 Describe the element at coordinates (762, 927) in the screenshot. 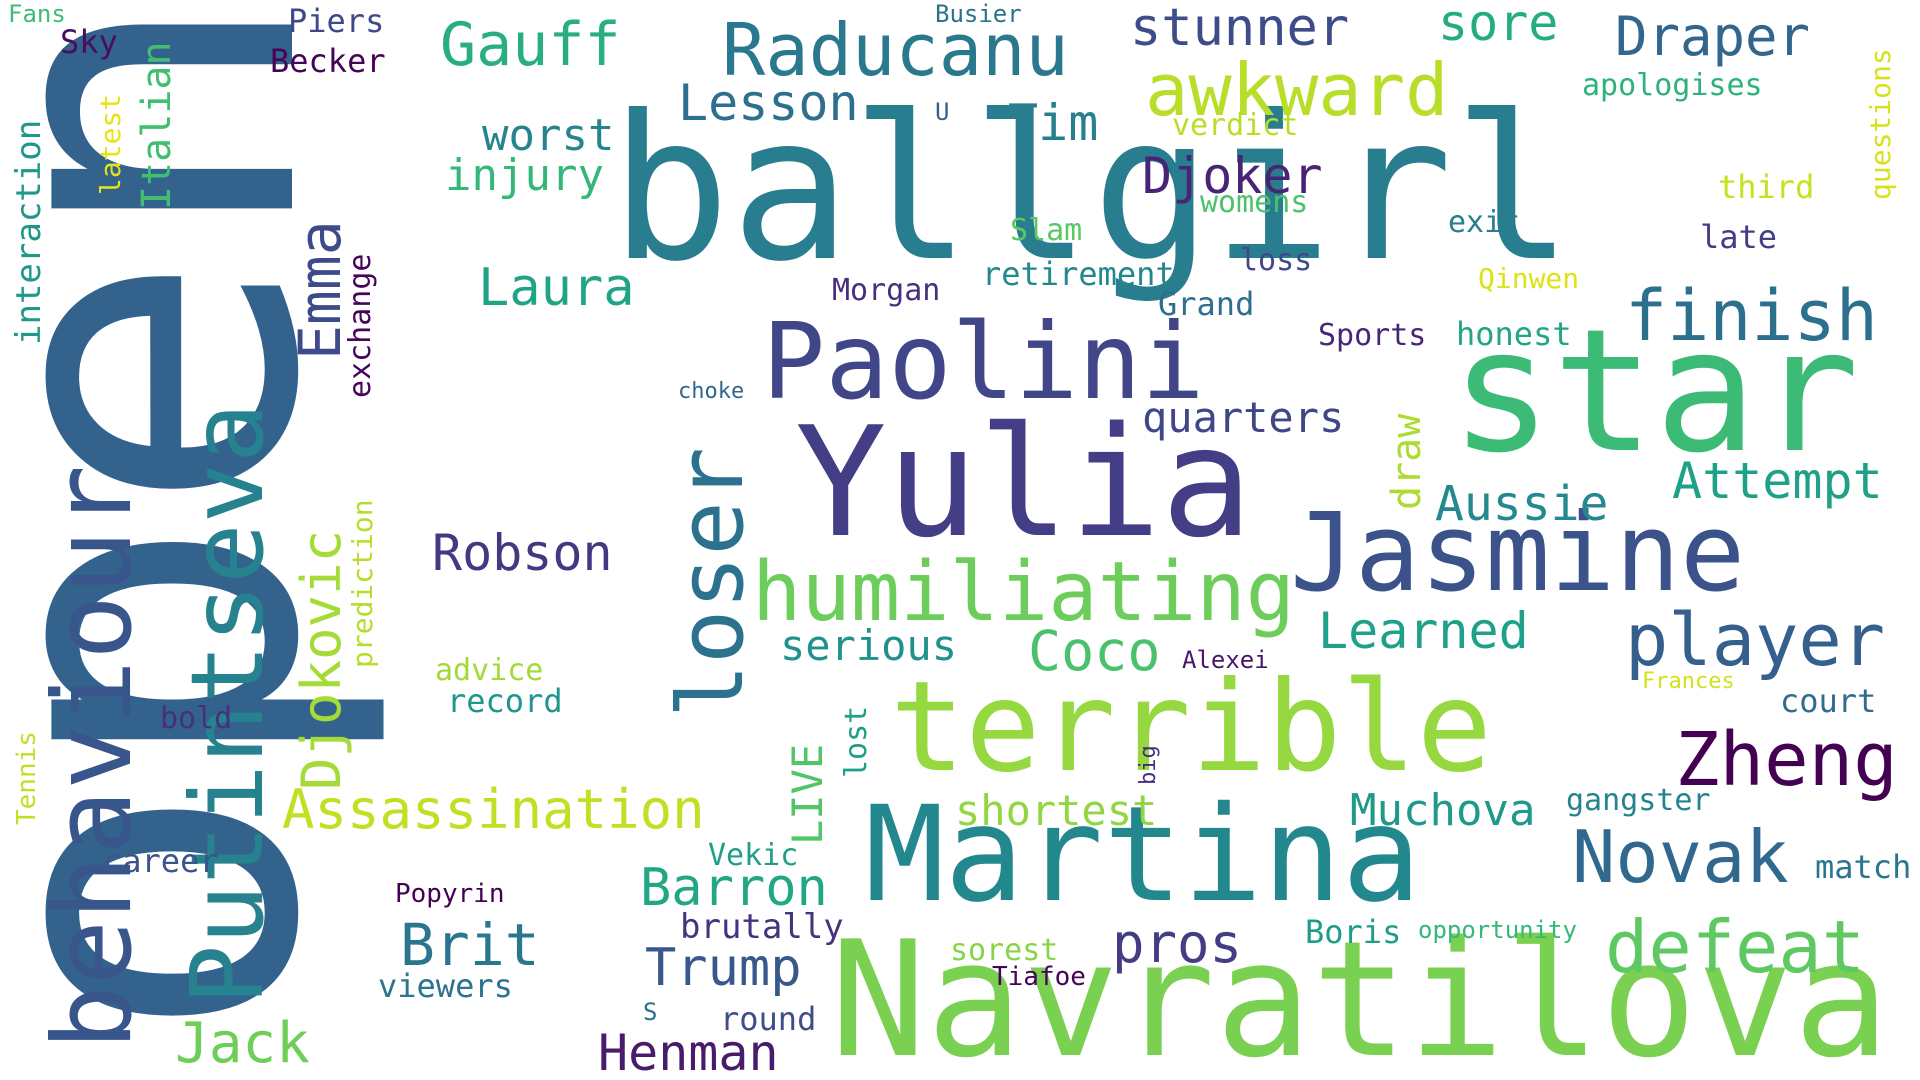

I see `cloud-word-brutally: brutally` at that location.